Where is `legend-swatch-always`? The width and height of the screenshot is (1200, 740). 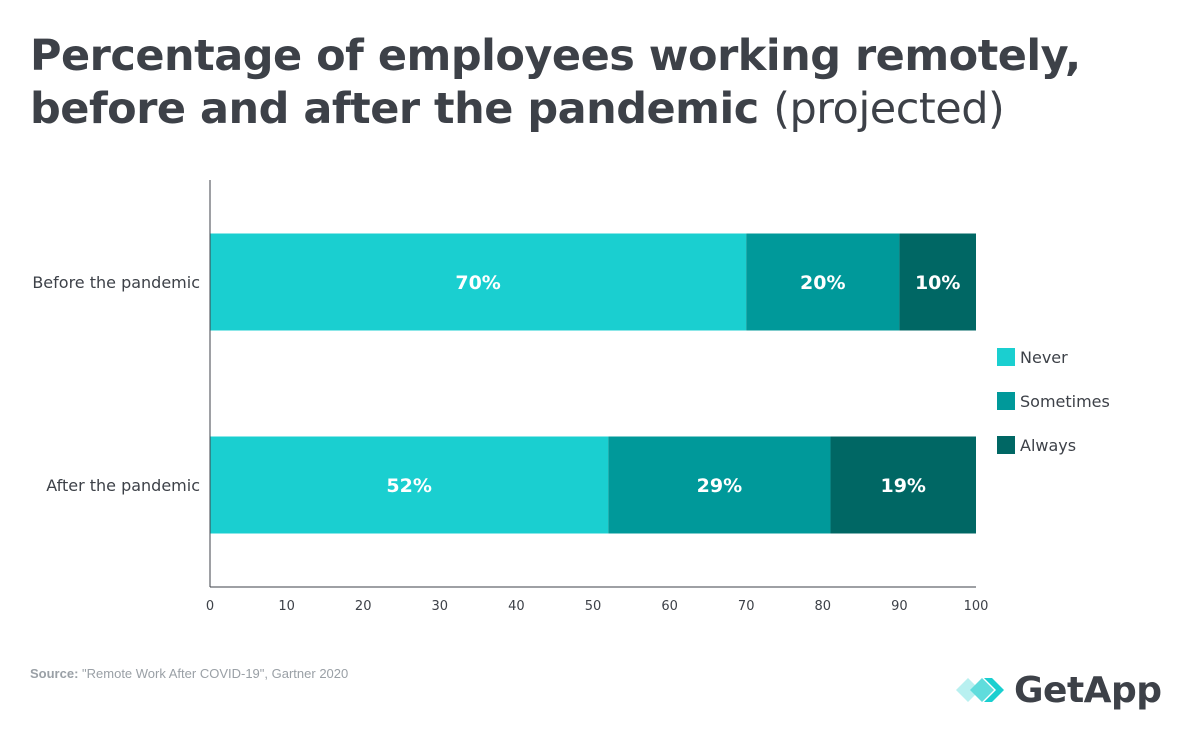 legend-swatch-always is located at coordinates (1006, 445).